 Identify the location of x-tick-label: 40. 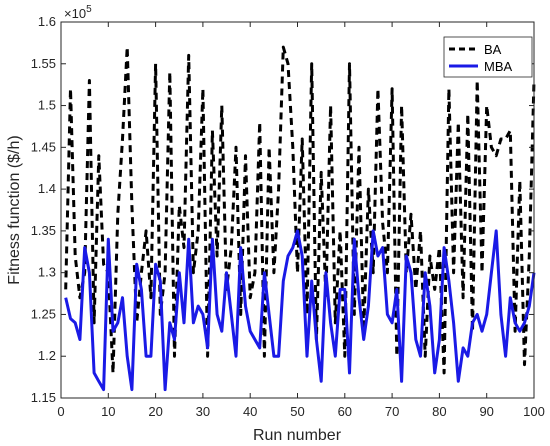
(250, 411).